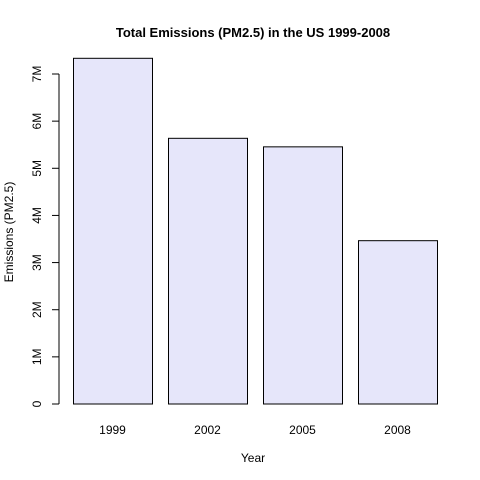  What do you see at coordinates (9, 232) in the screenshot?
I see `y-axis-label: Emissions (PM2.5)` at bounding box center [9, 232].